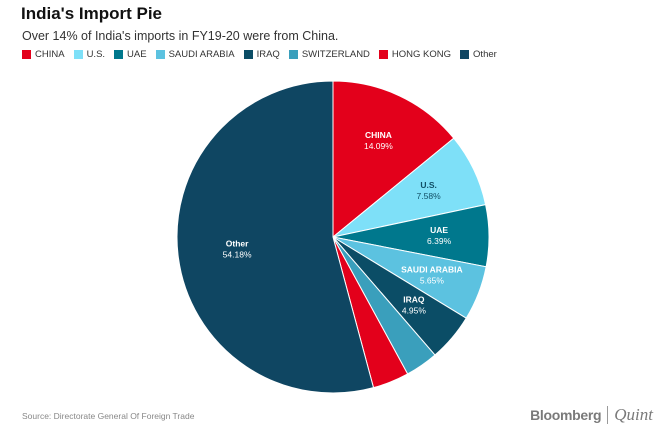 This screenshot has width=667, height=433. What do you see at coordinates (566, 415) in the screenshot?
I see `brand-bloomberg: Bloomberg` at bounding box center [566, 415].